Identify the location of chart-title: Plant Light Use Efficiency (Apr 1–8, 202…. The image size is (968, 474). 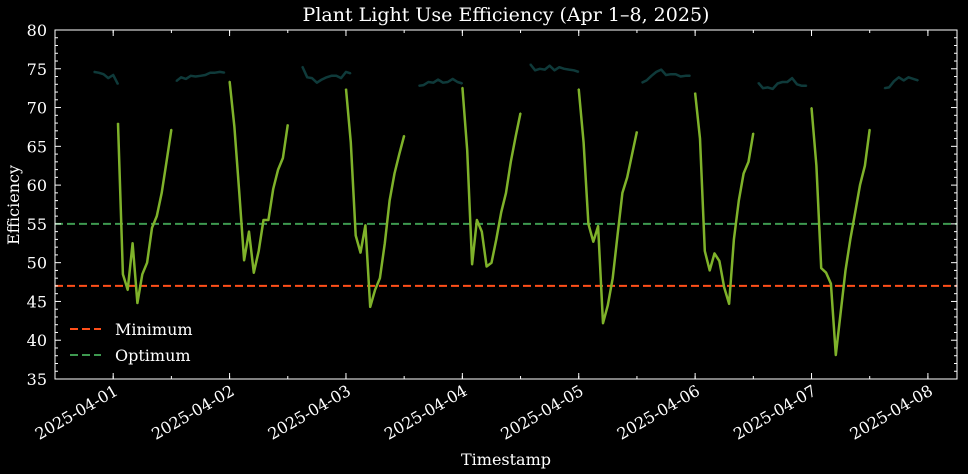
(506, 15).